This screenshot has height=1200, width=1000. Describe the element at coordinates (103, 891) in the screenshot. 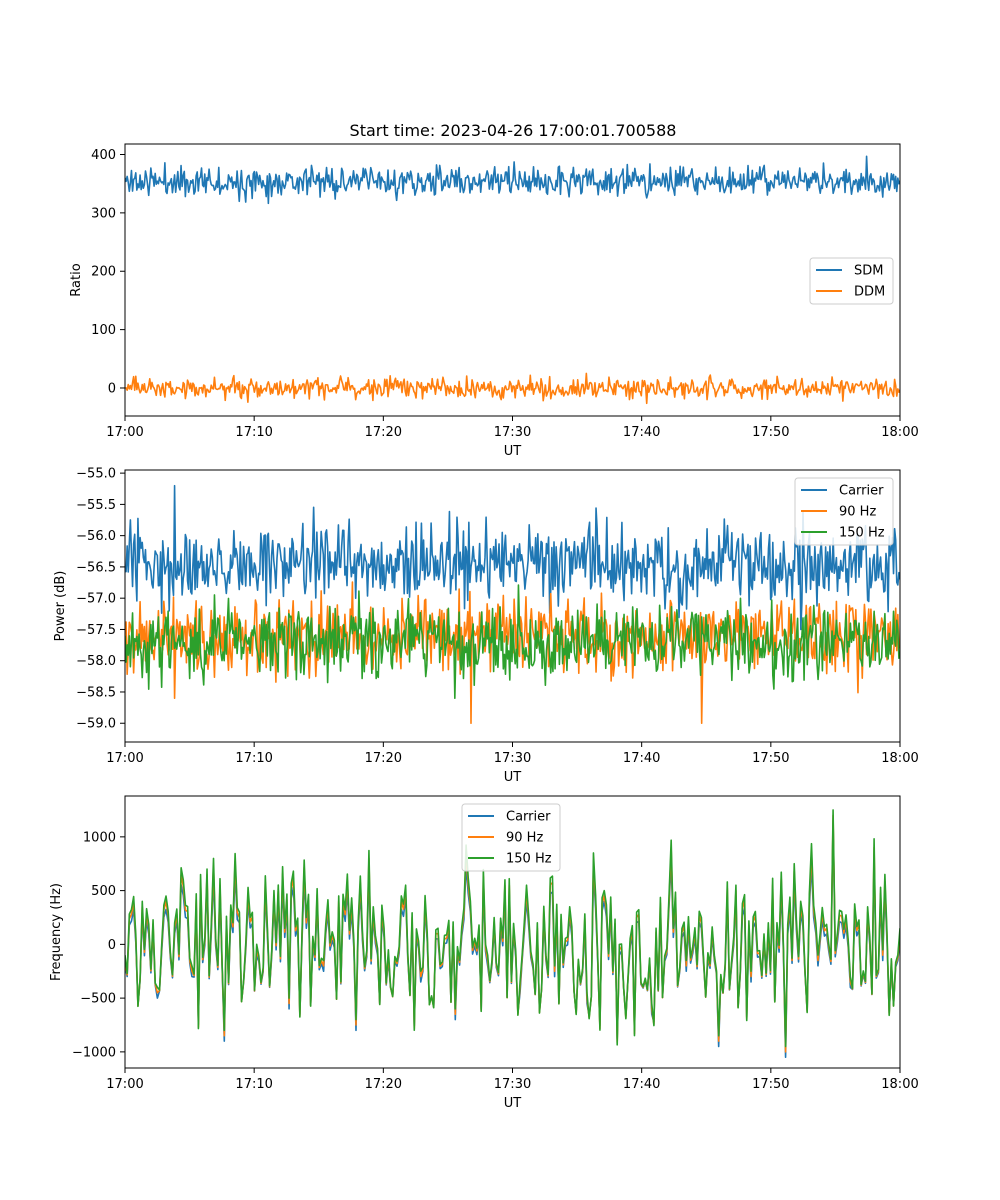

I see `y-tick-label: 500` at that location.